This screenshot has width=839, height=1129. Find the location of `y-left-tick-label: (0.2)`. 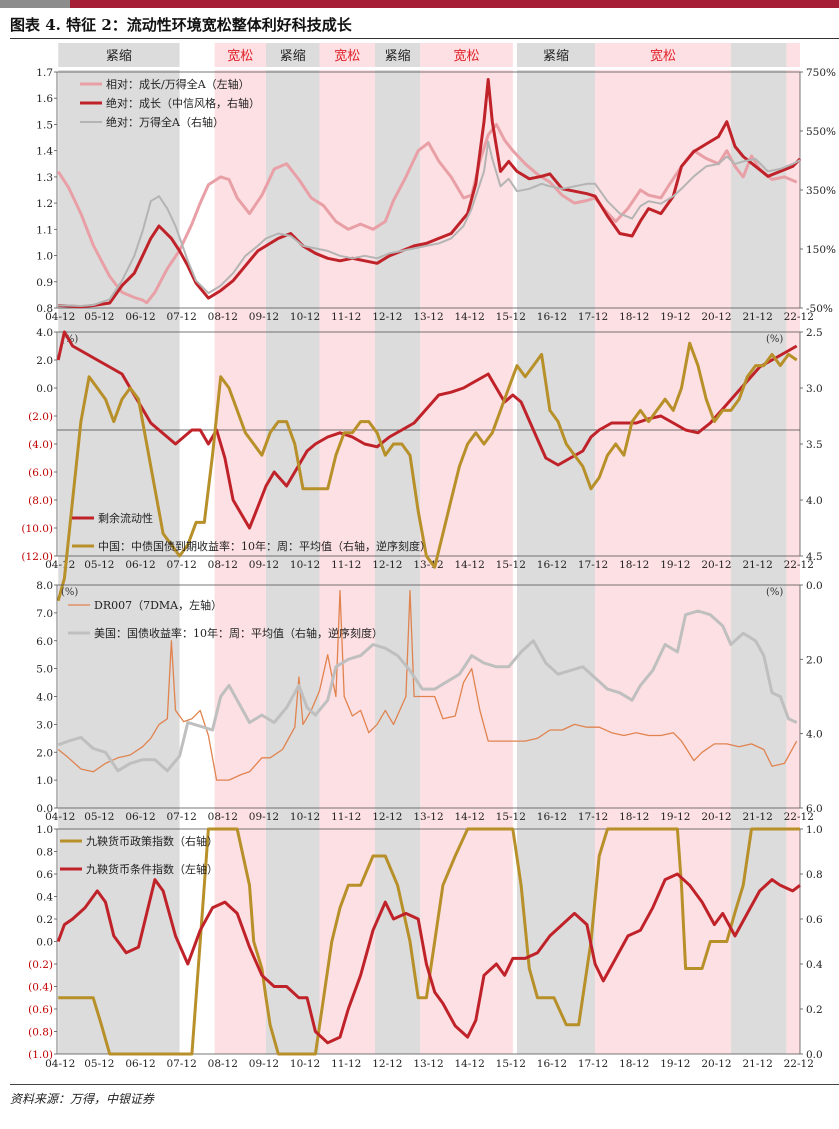

y-left-tick-label: (0.2) is located at coordinates (40, 965).